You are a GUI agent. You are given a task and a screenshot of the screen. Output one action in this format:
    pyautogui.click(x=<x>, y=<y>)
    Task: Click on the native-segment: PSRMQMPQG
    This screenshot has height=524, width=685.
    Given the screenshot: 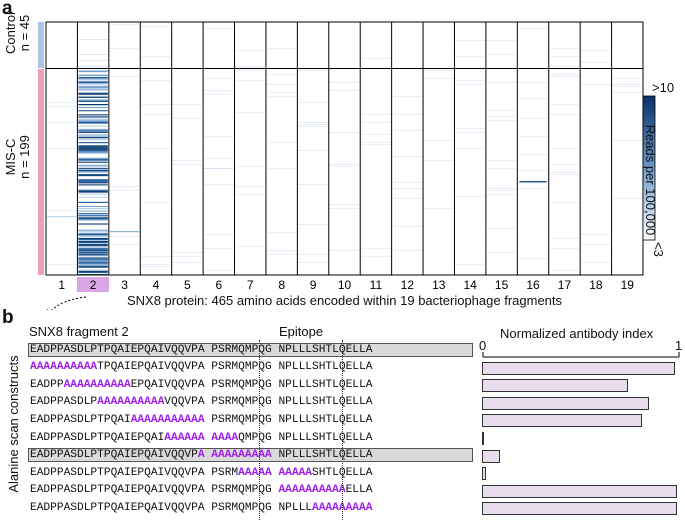 What is the action you would take?
    pyautogui.click(x=241, y=507)
    